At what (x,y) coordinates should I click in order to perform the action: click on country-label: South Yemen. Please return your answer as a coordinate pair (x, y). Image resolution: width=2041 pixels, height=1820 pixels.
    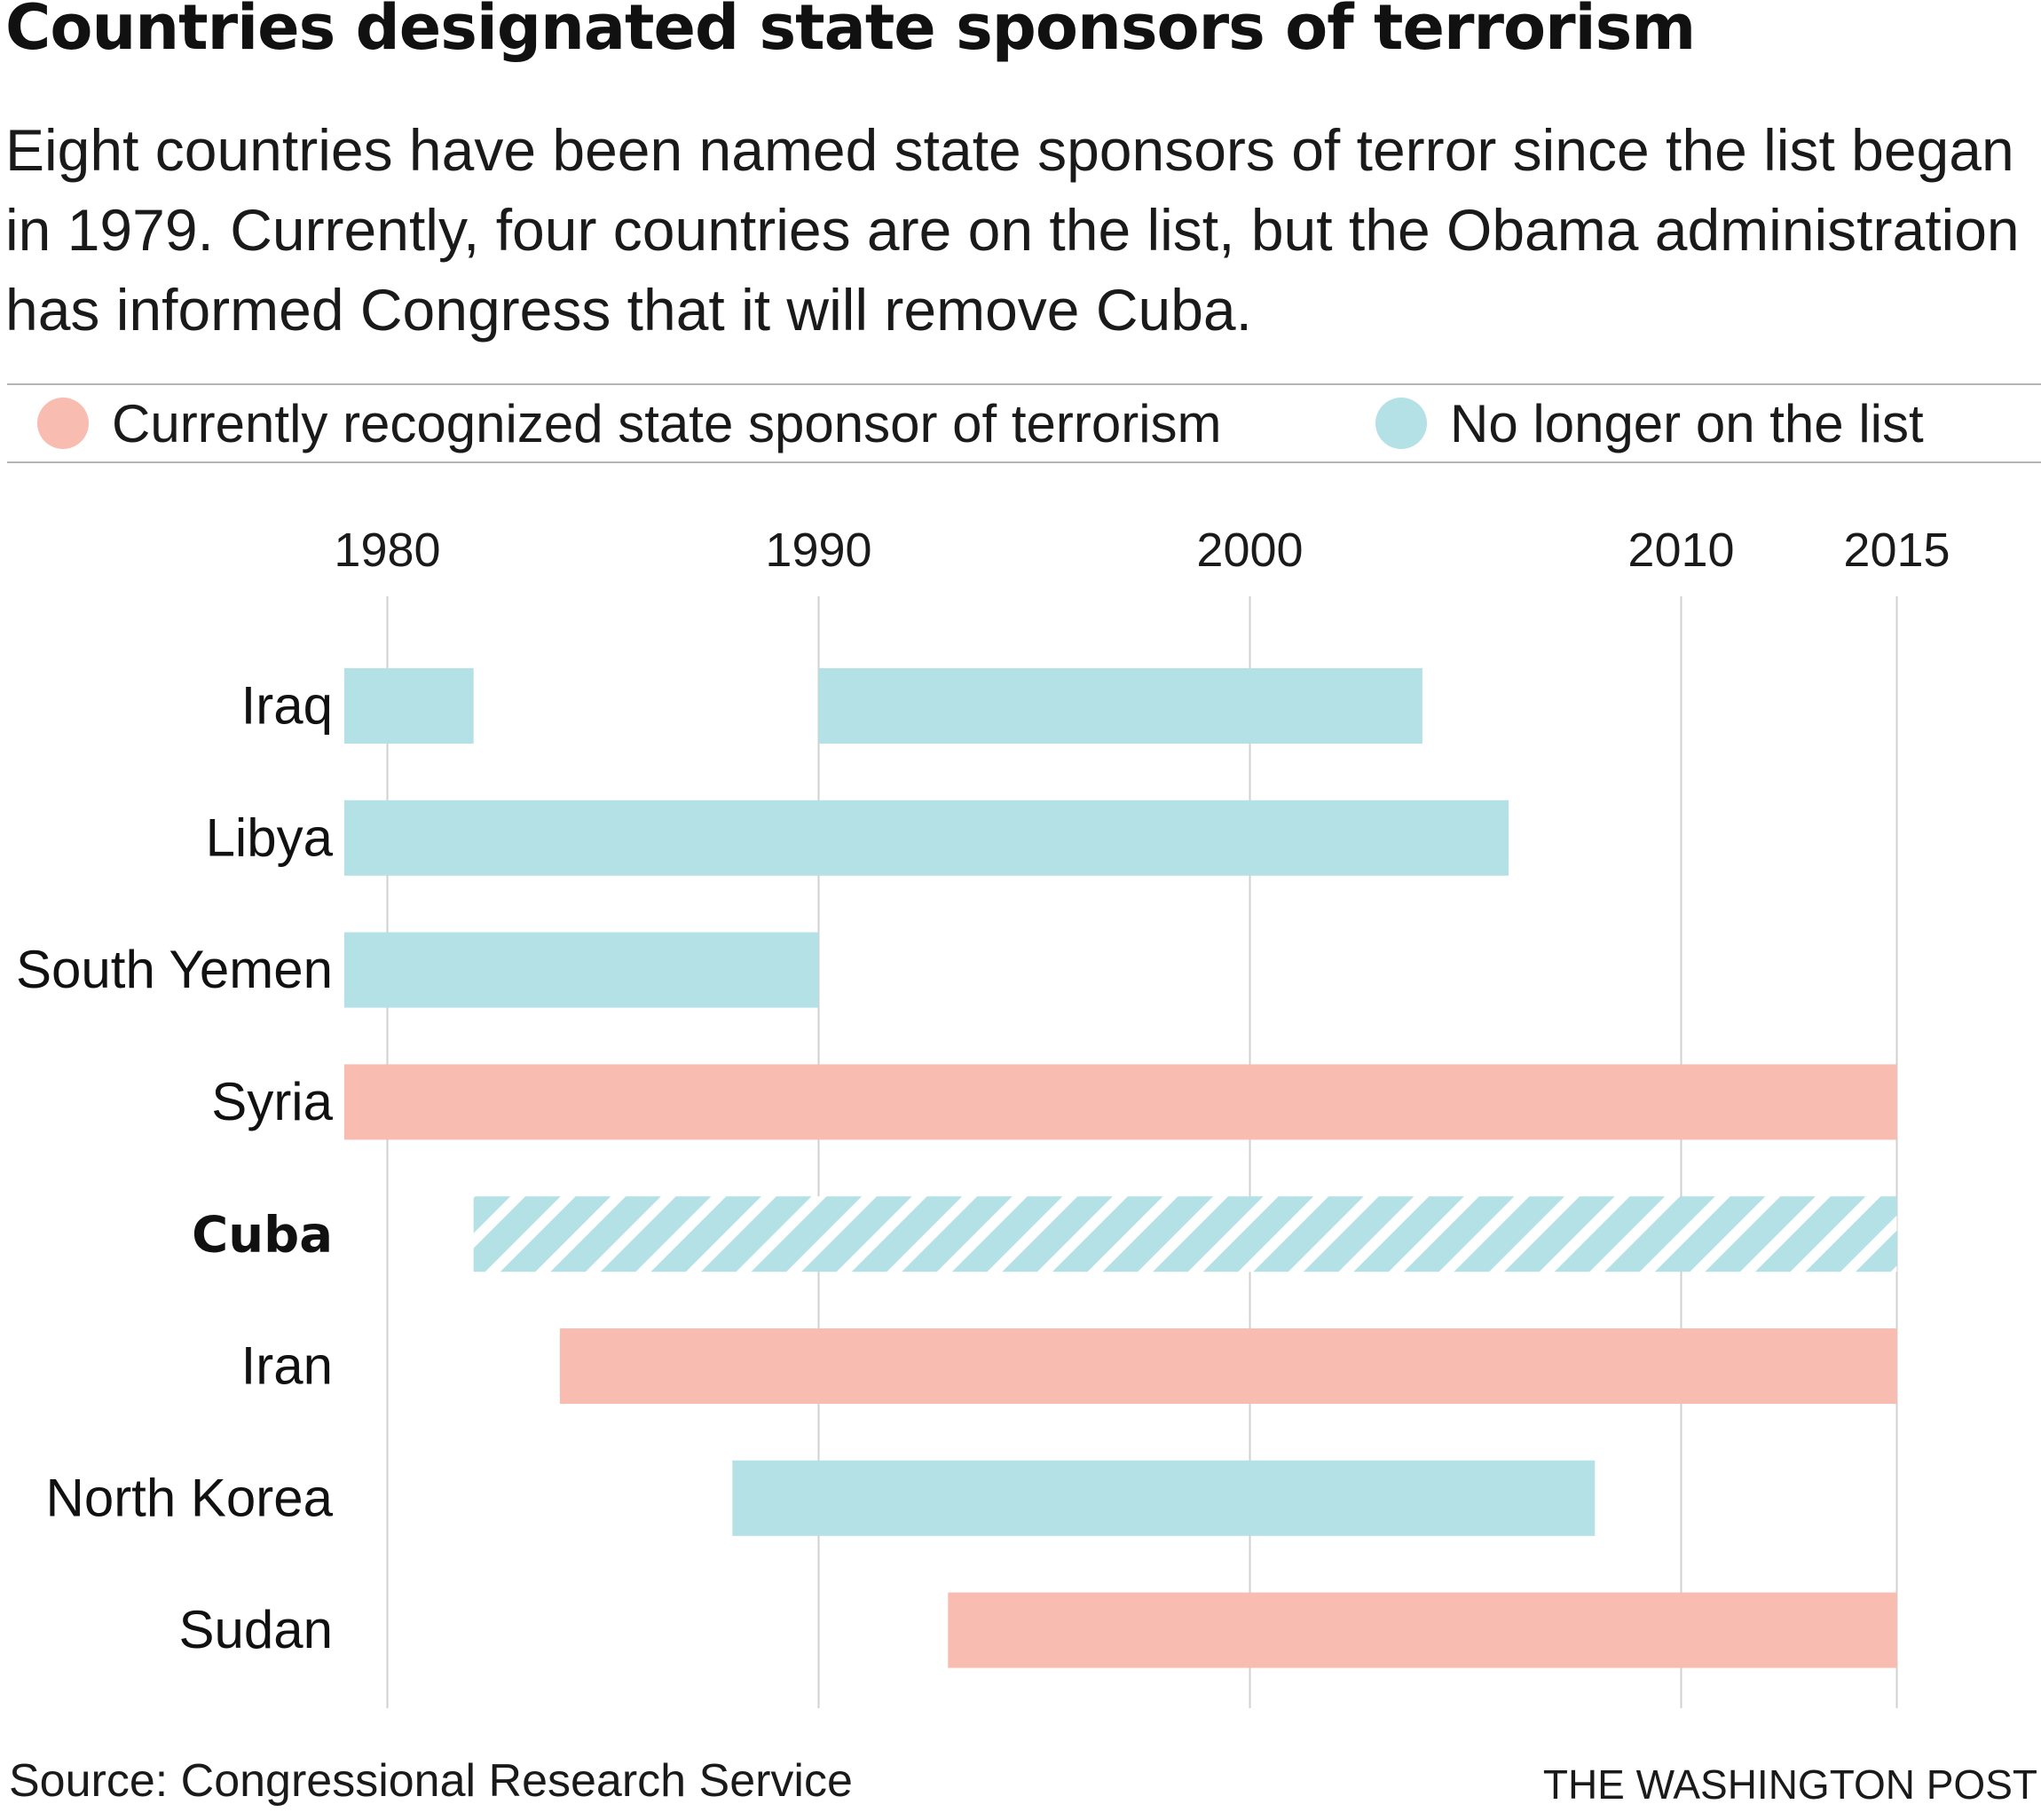
    Looking at the image, I should click on (174, 969).